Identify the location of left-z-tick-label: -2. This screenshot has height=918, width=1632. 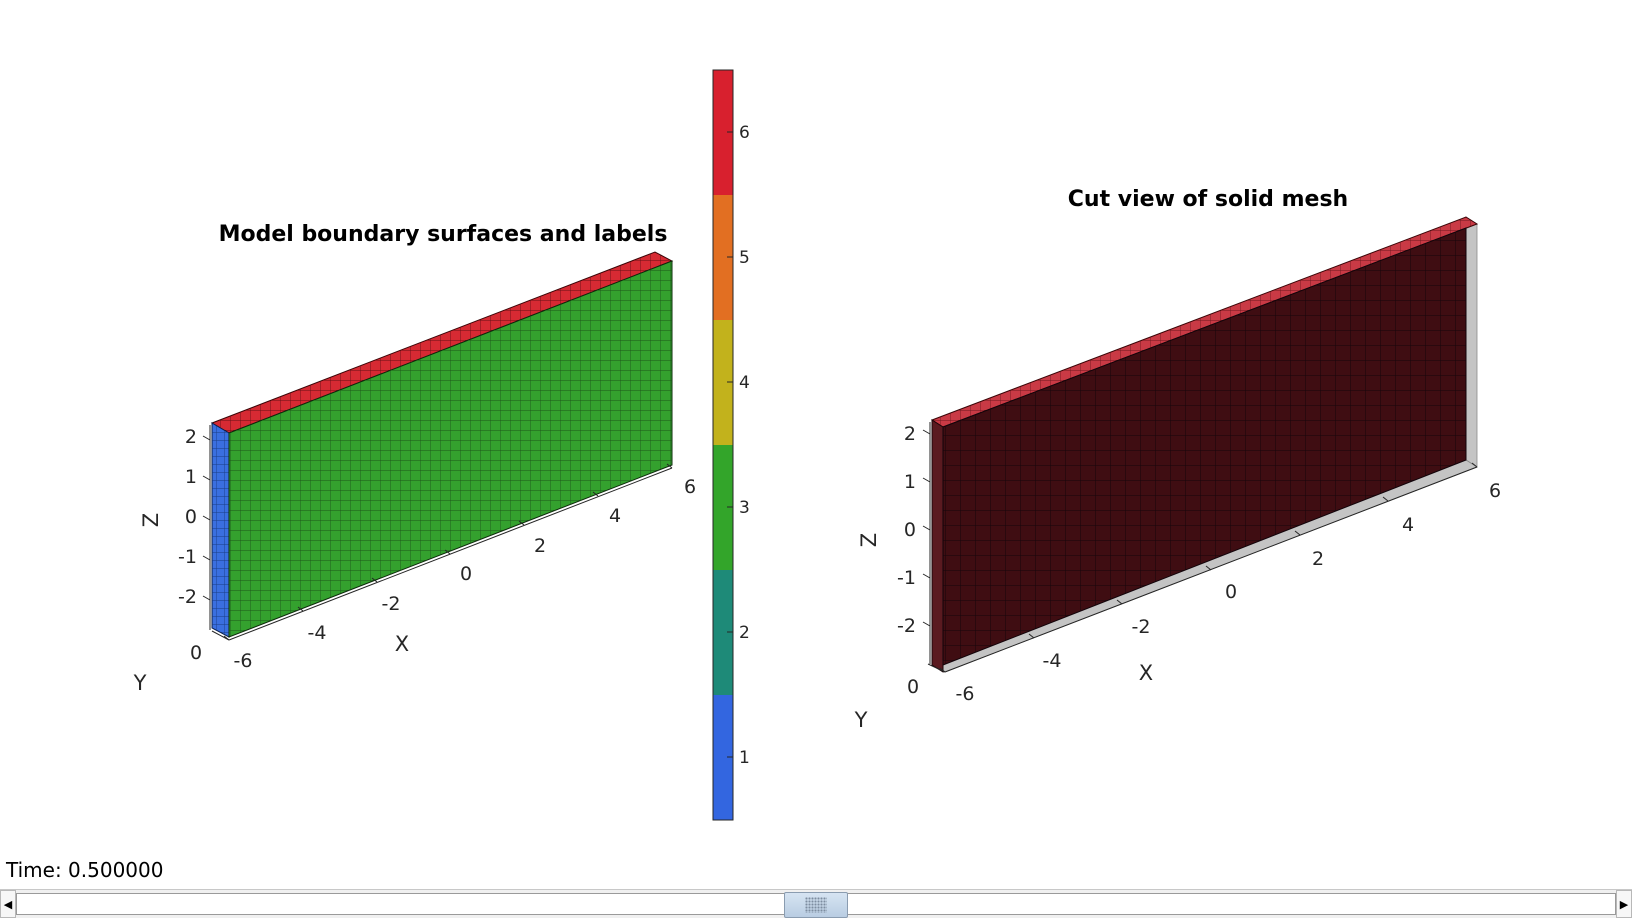
(187, 597).